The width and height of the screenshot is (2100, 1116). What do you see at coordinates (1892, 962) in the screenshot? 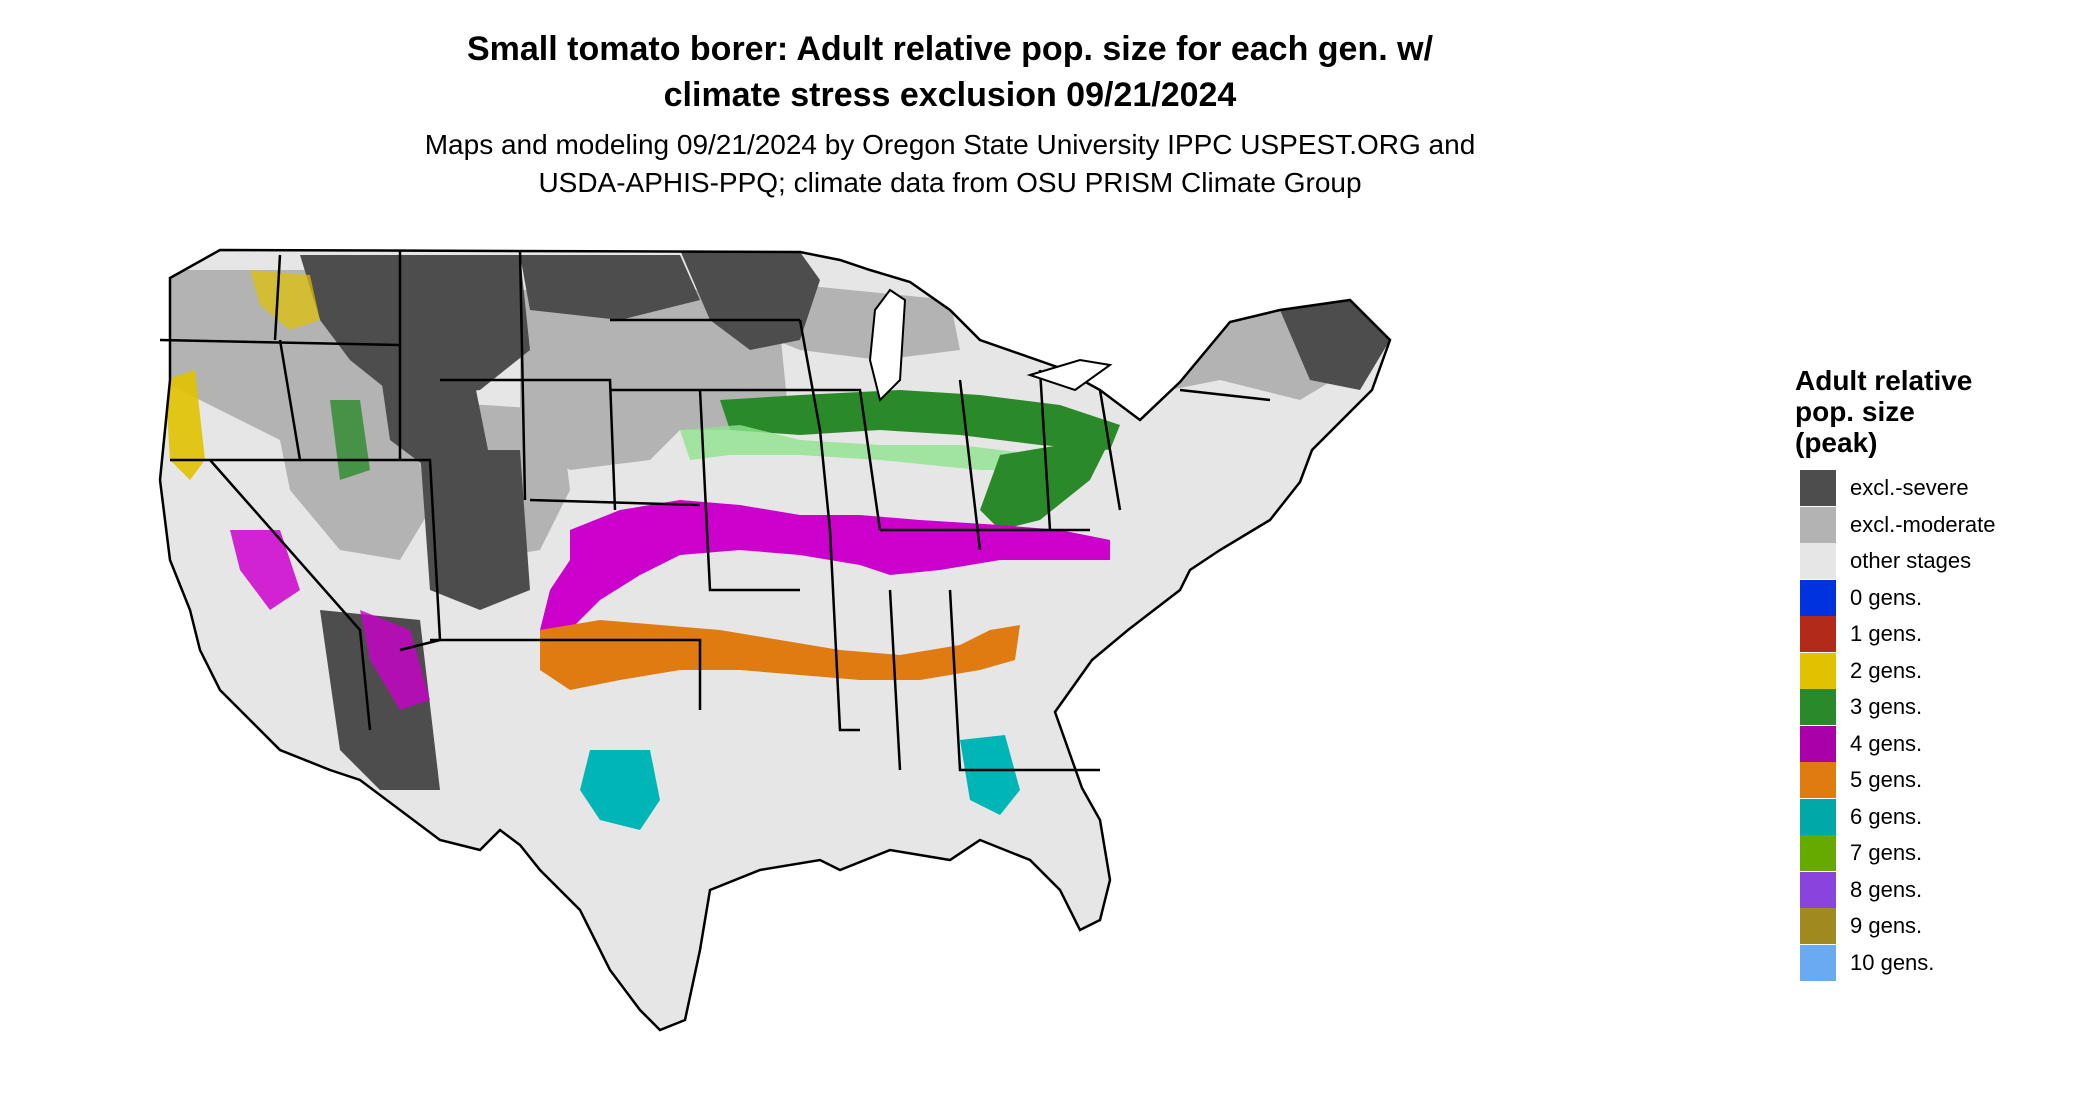
I see `legend-label: 10 gens.` at bounding box center [1892, 962].